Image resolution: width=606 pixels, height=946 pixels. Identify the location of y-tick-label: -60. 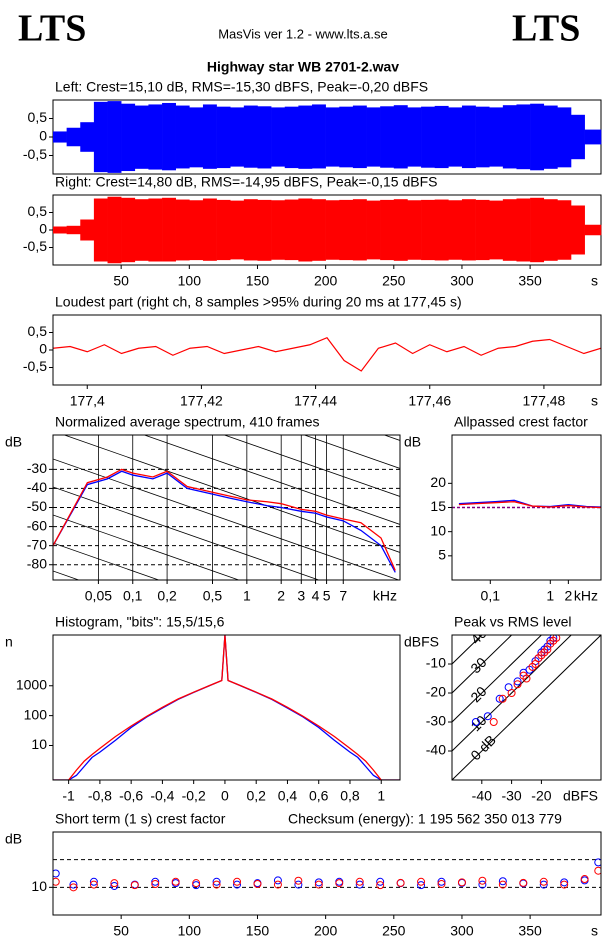
(37, 525).